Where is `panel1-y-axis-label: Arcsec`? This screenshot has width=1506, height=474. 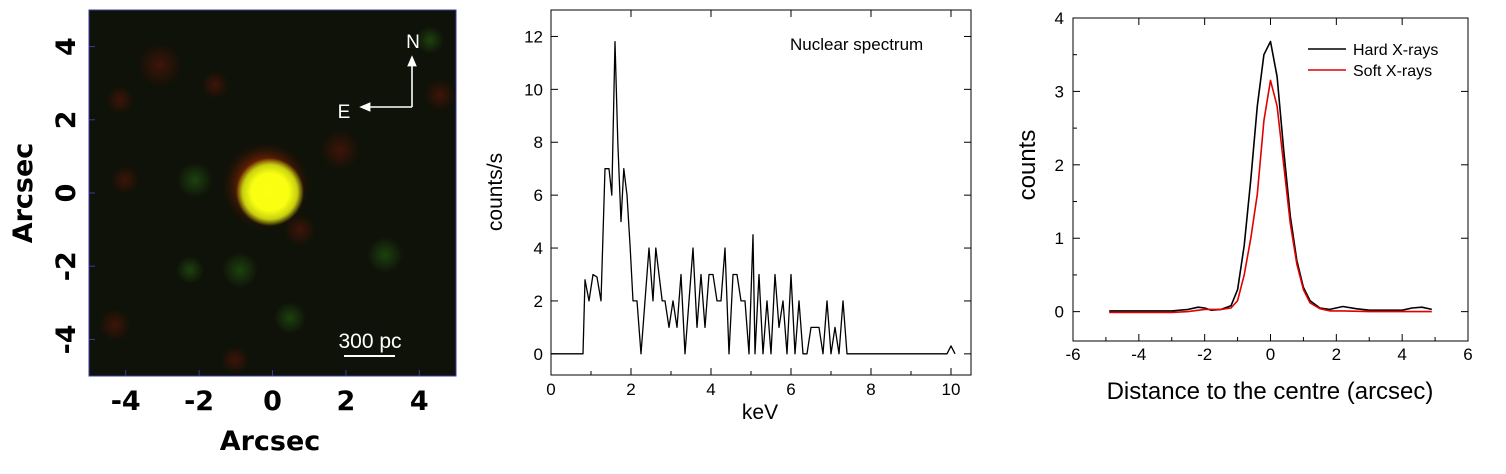
panel1-y-axis-label: Arcsec is located at coordinates (23, 193).